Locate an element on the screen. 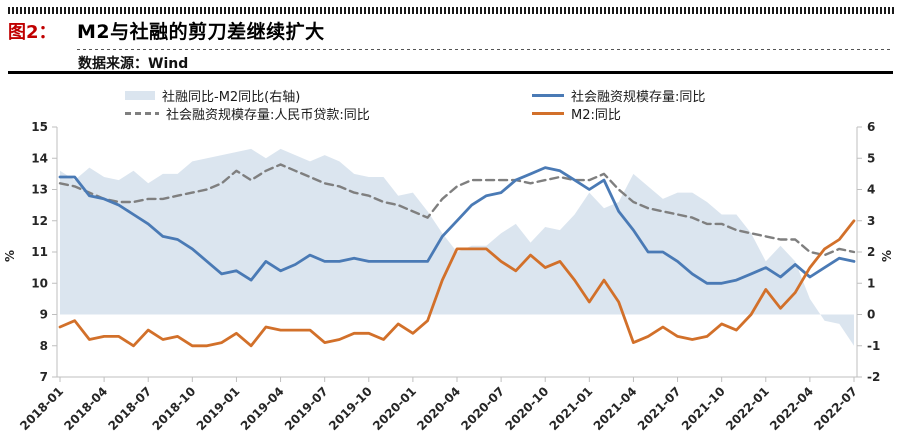 The image size is (900, 437). x-tick-label: 2019-01 is located at coordinates (218, 408).